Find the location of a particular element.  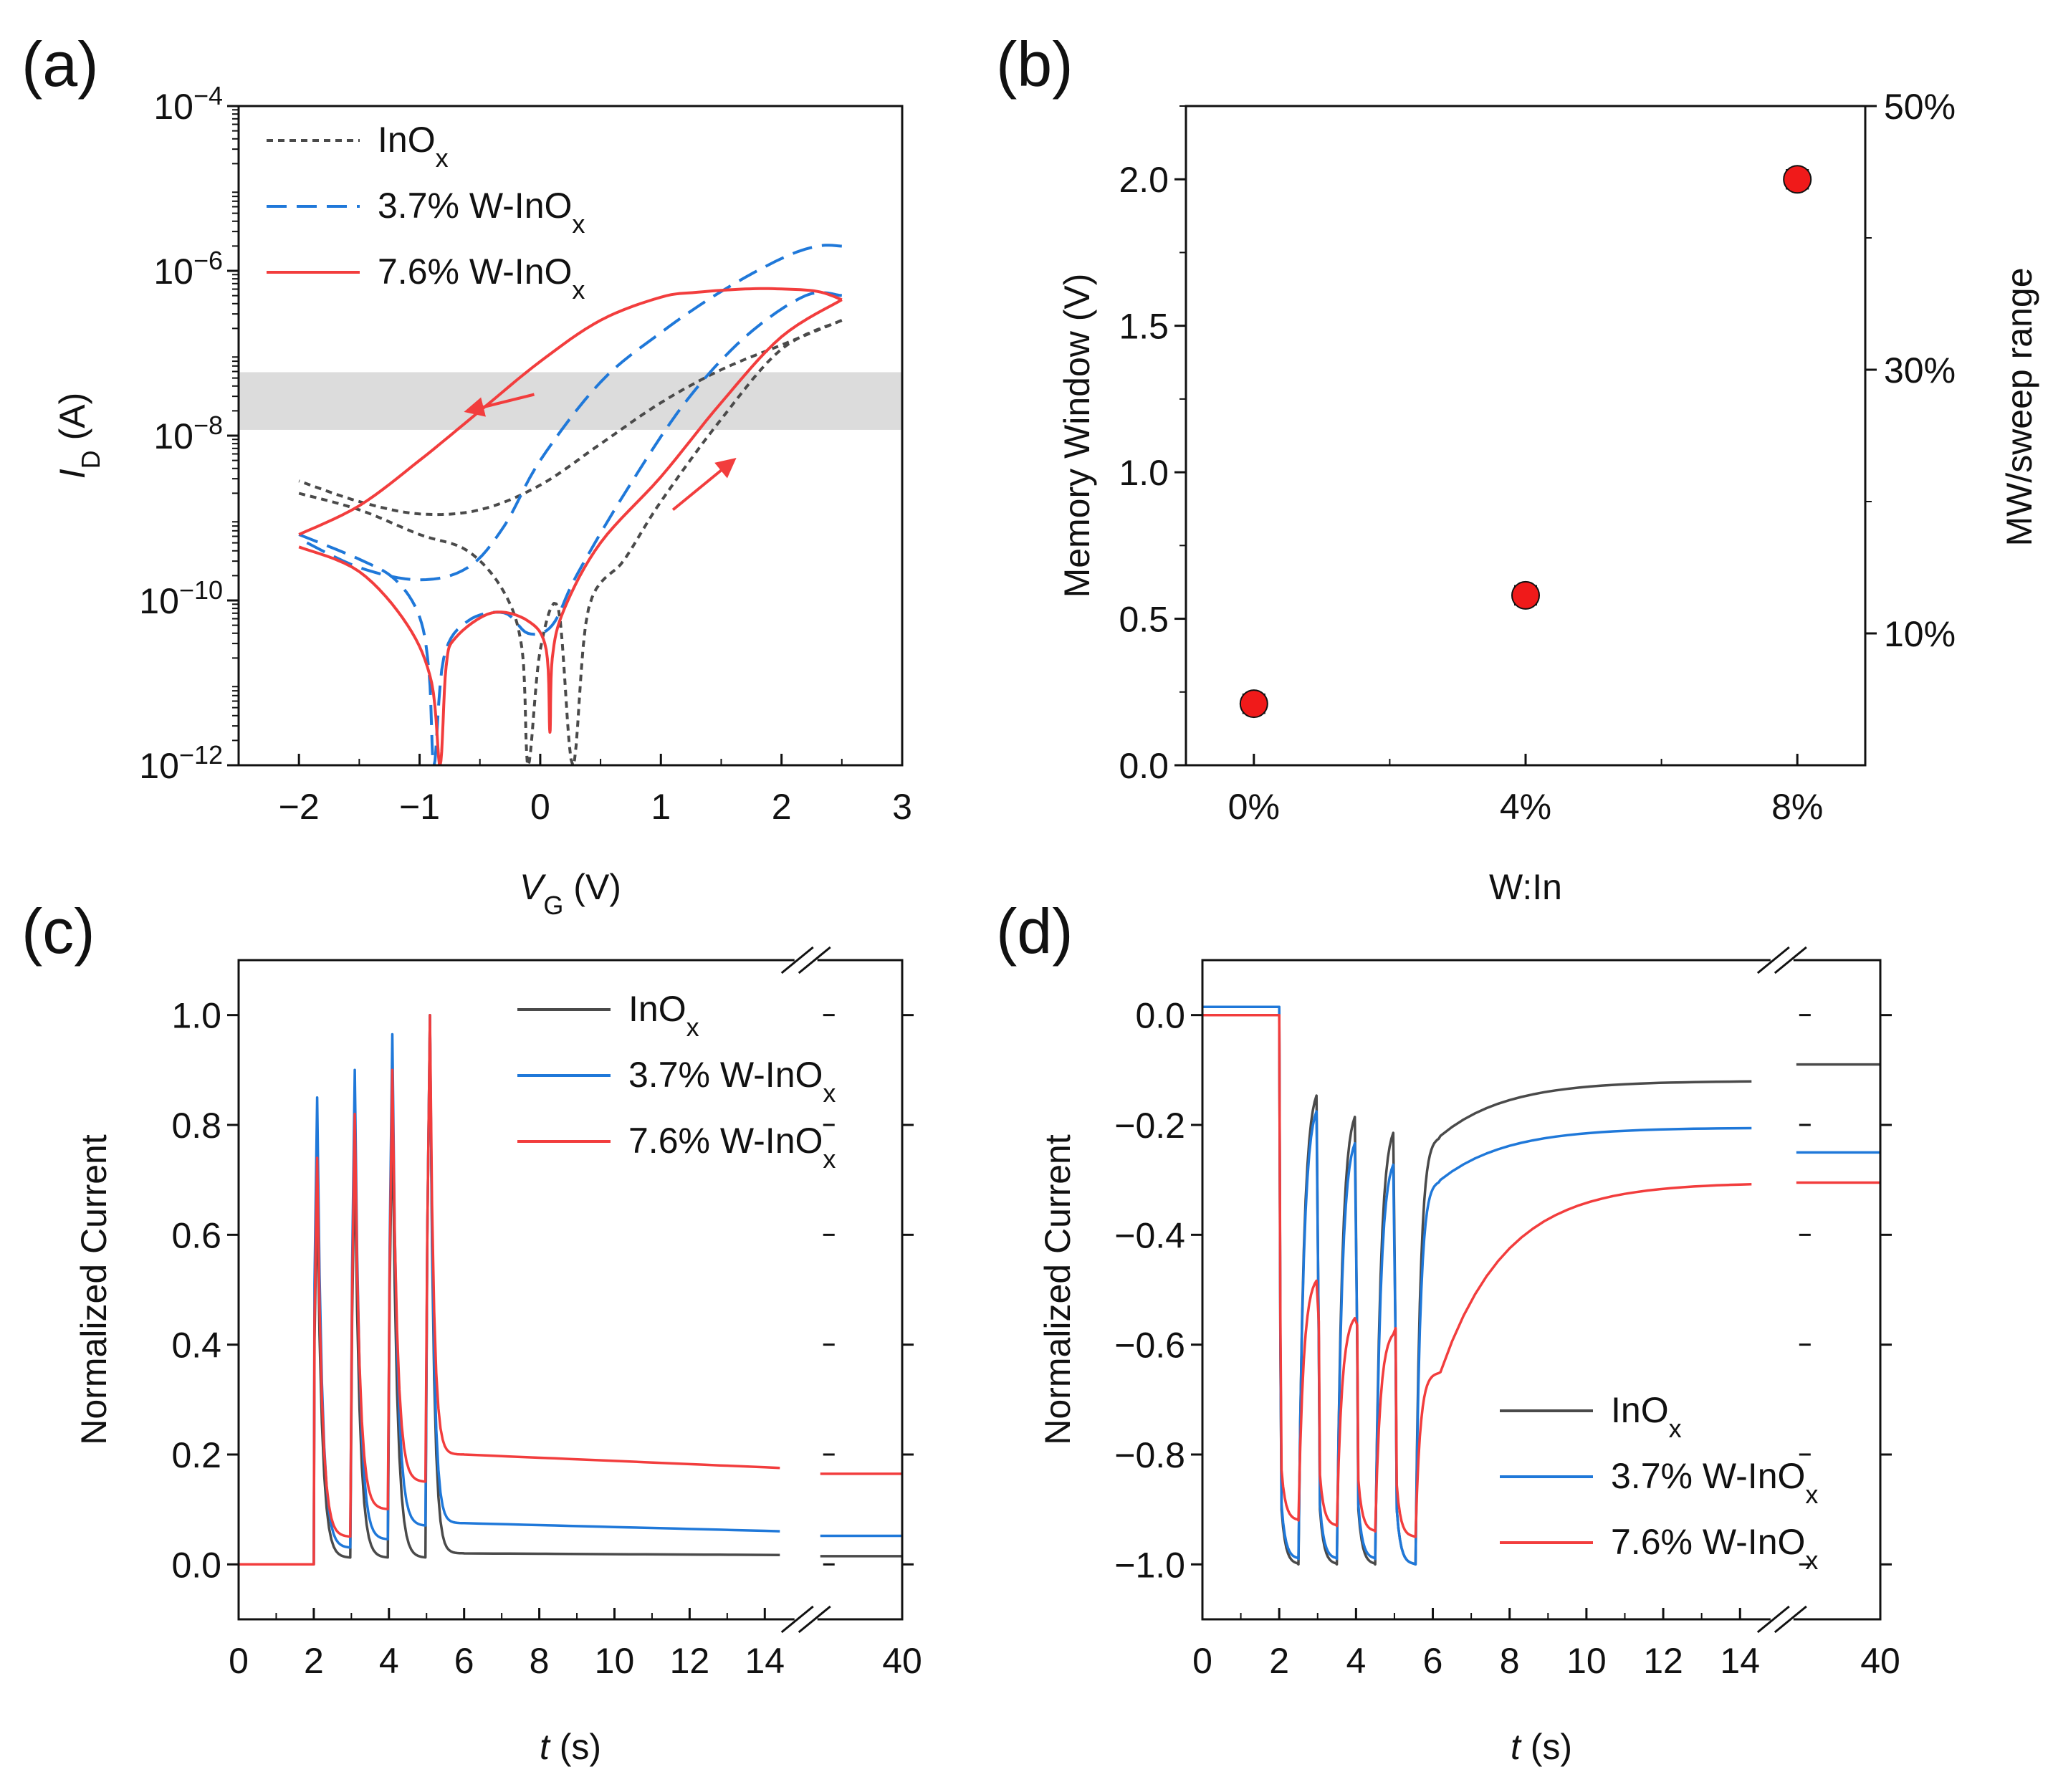

x-axis-title-a: VG (V) is located at coordinates (570, 893).